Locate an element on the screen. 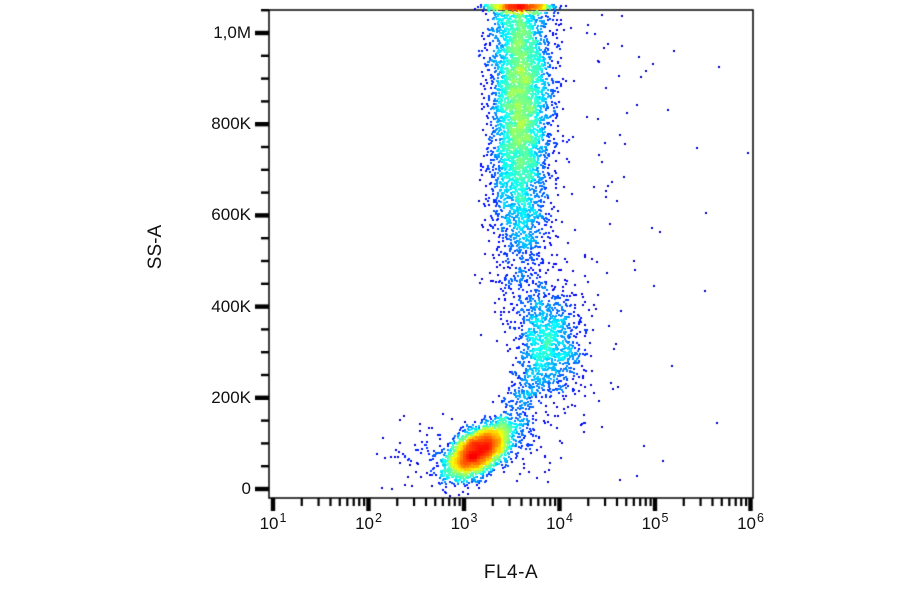 The image size is (900, 594). y-tick-label: 0 is located at coordinates (246, 488).